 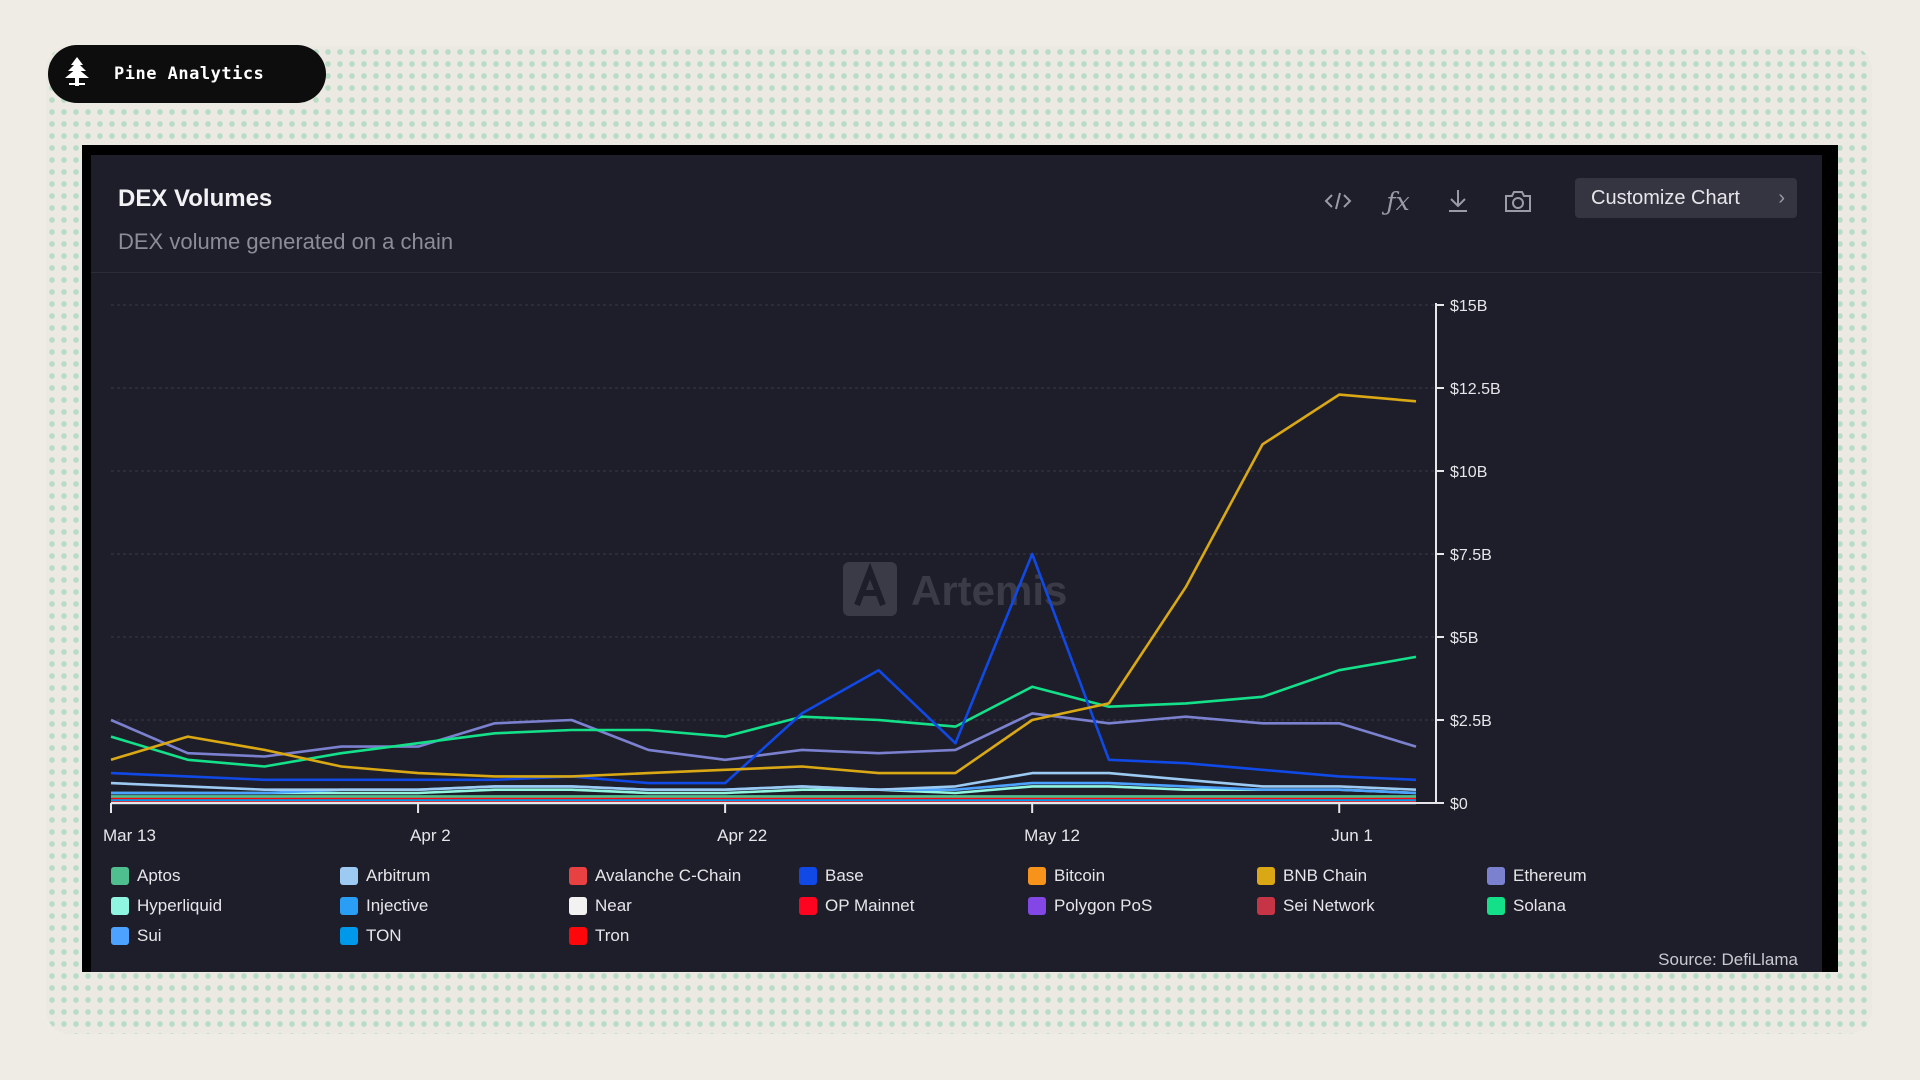 What do you see at coordinates (956, 272) in the screenshot?
I see `header-divider` at bounding box center [956, 272].